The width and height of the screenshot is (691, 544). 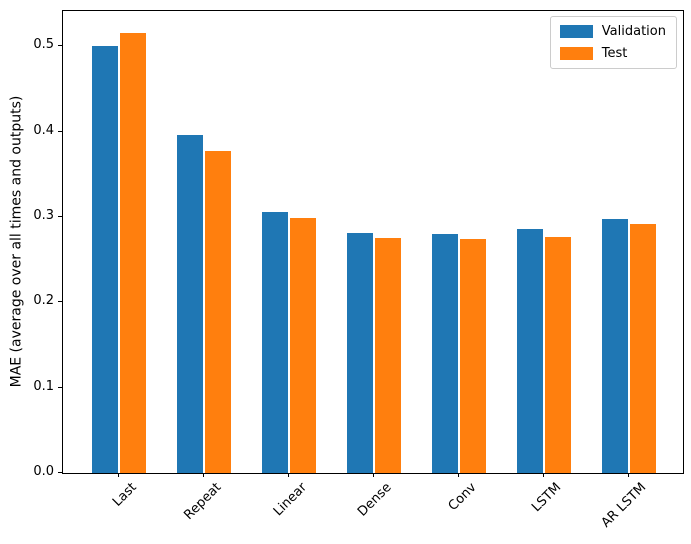 What do you see at coordinates (43, 471) in the screenshot?
I see `y-tick-label: 0.0` at bounding box center [43, 471].